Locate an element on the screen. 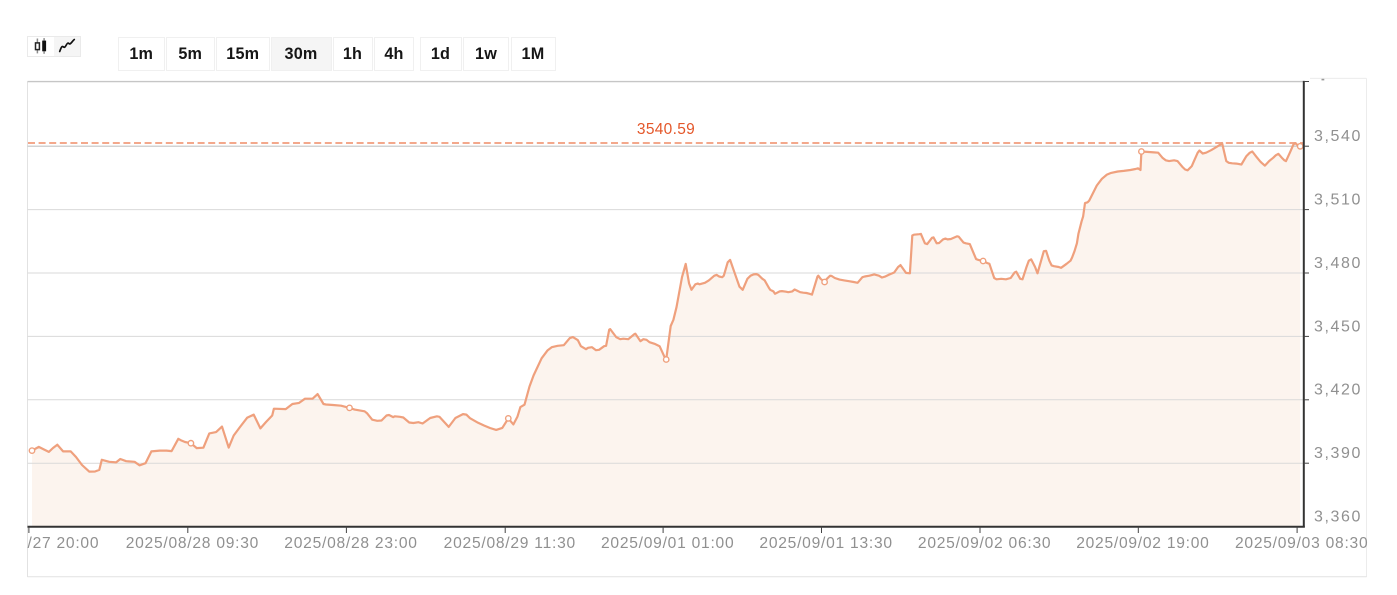 This screenshot has height=595, width=1397. svg-text: 2025/09/03 08:30 is located at coordinates (1301, 543).